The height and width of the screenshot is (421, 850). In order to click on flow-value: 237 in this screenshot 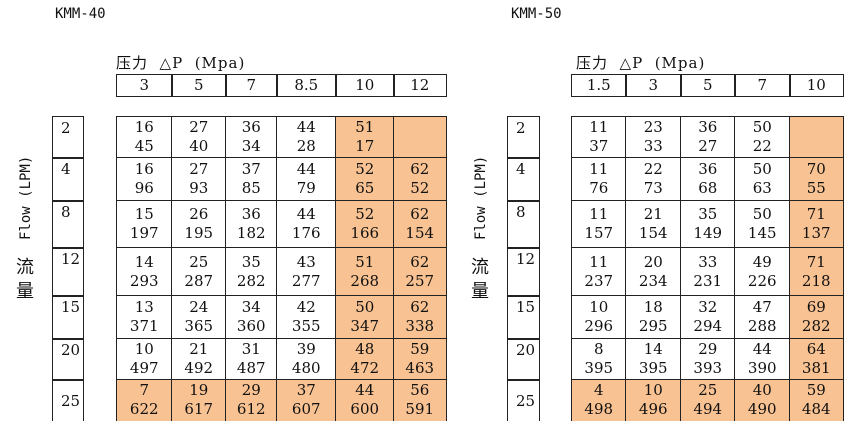, I will do `click(599, 280)`.